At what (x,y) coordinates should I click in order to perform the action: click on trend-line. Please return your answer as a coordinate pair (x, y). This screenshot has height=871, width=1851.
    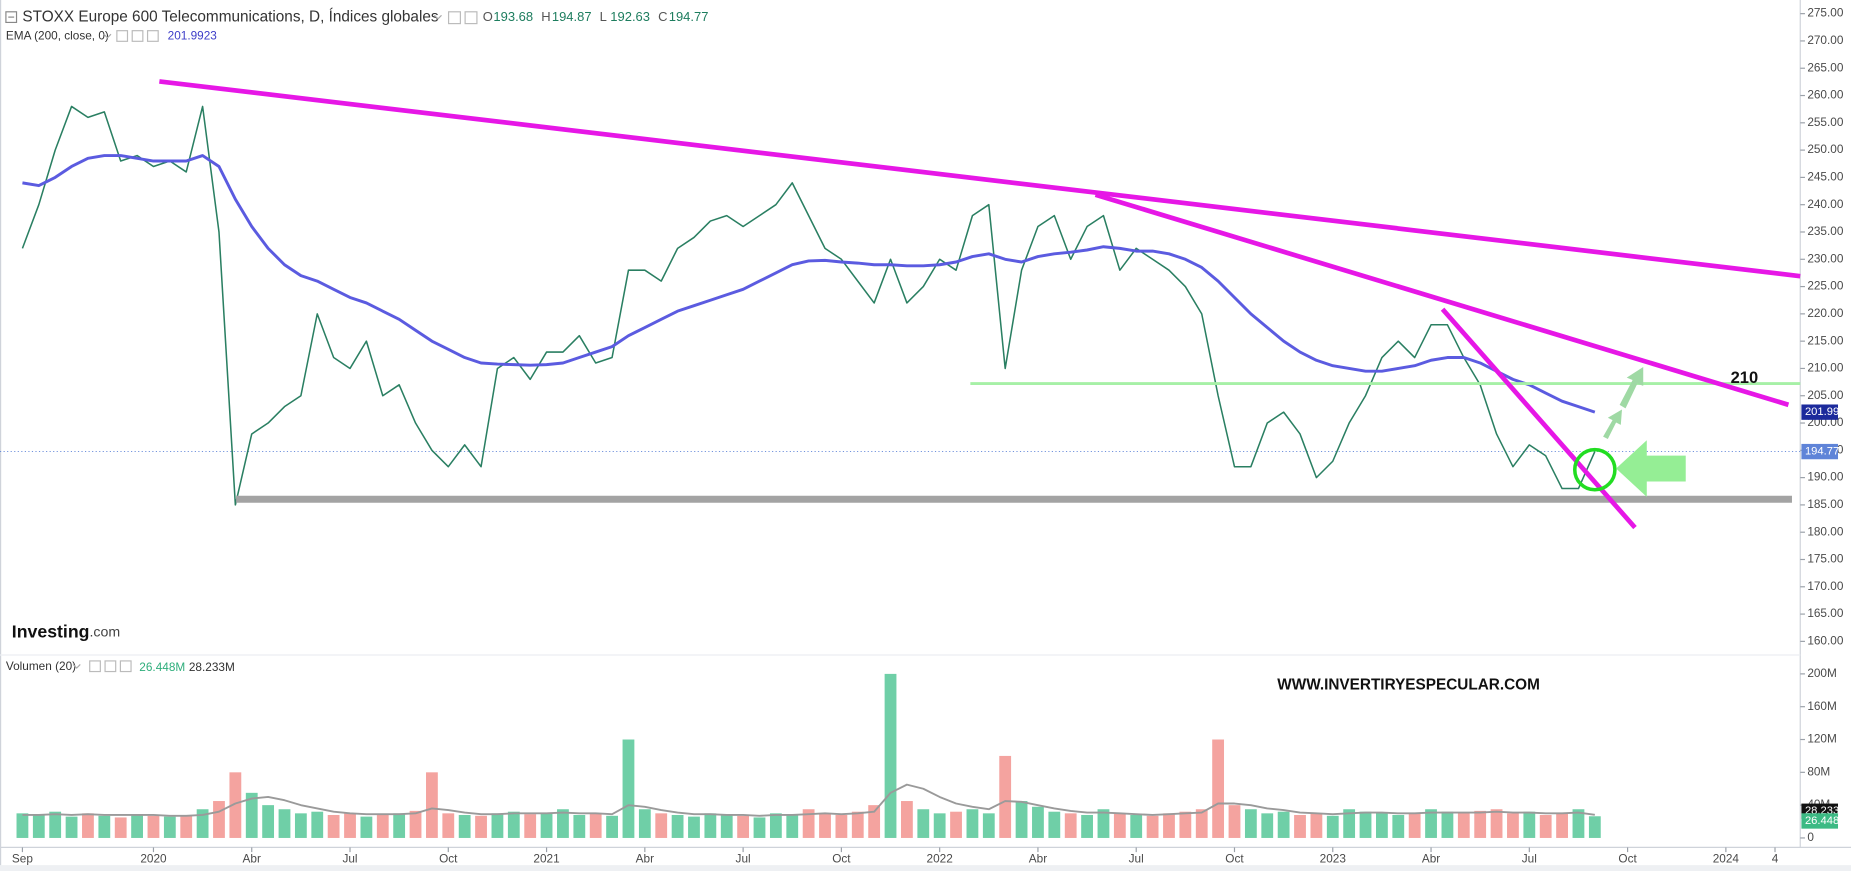
    Looking at the image, I should click on (1442, 300).